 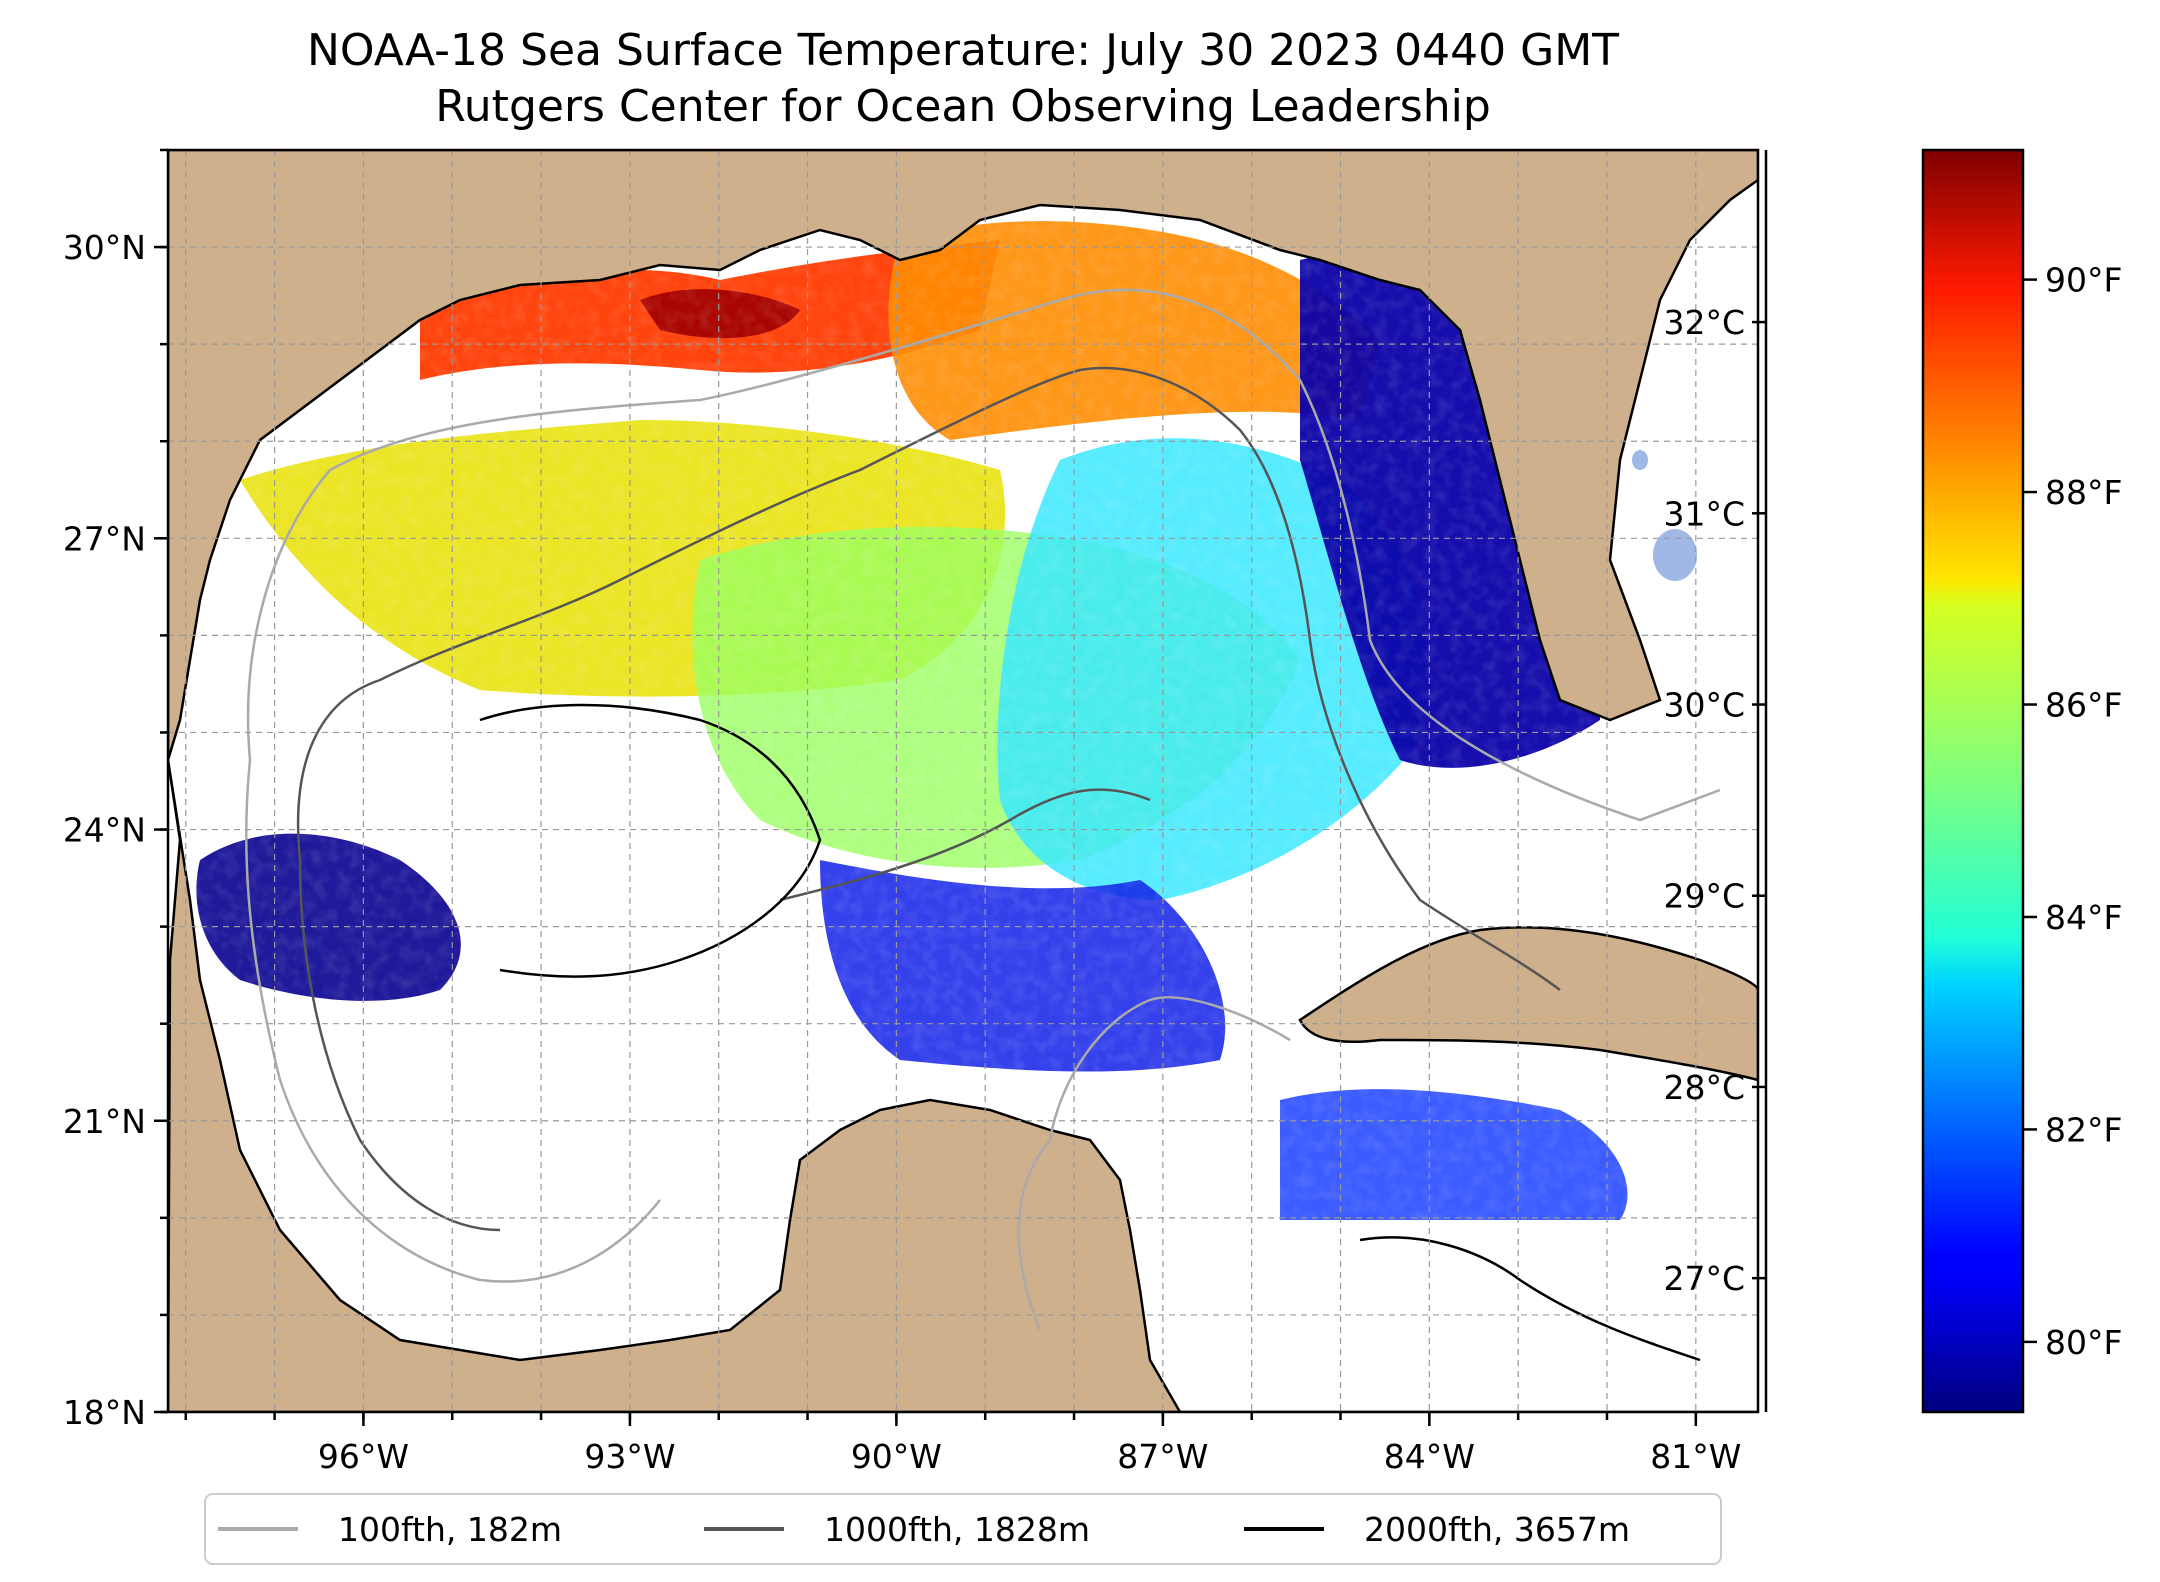 I want to click on legend-item-100fth: 100fth, 182m, so click(x=390, y=1529).